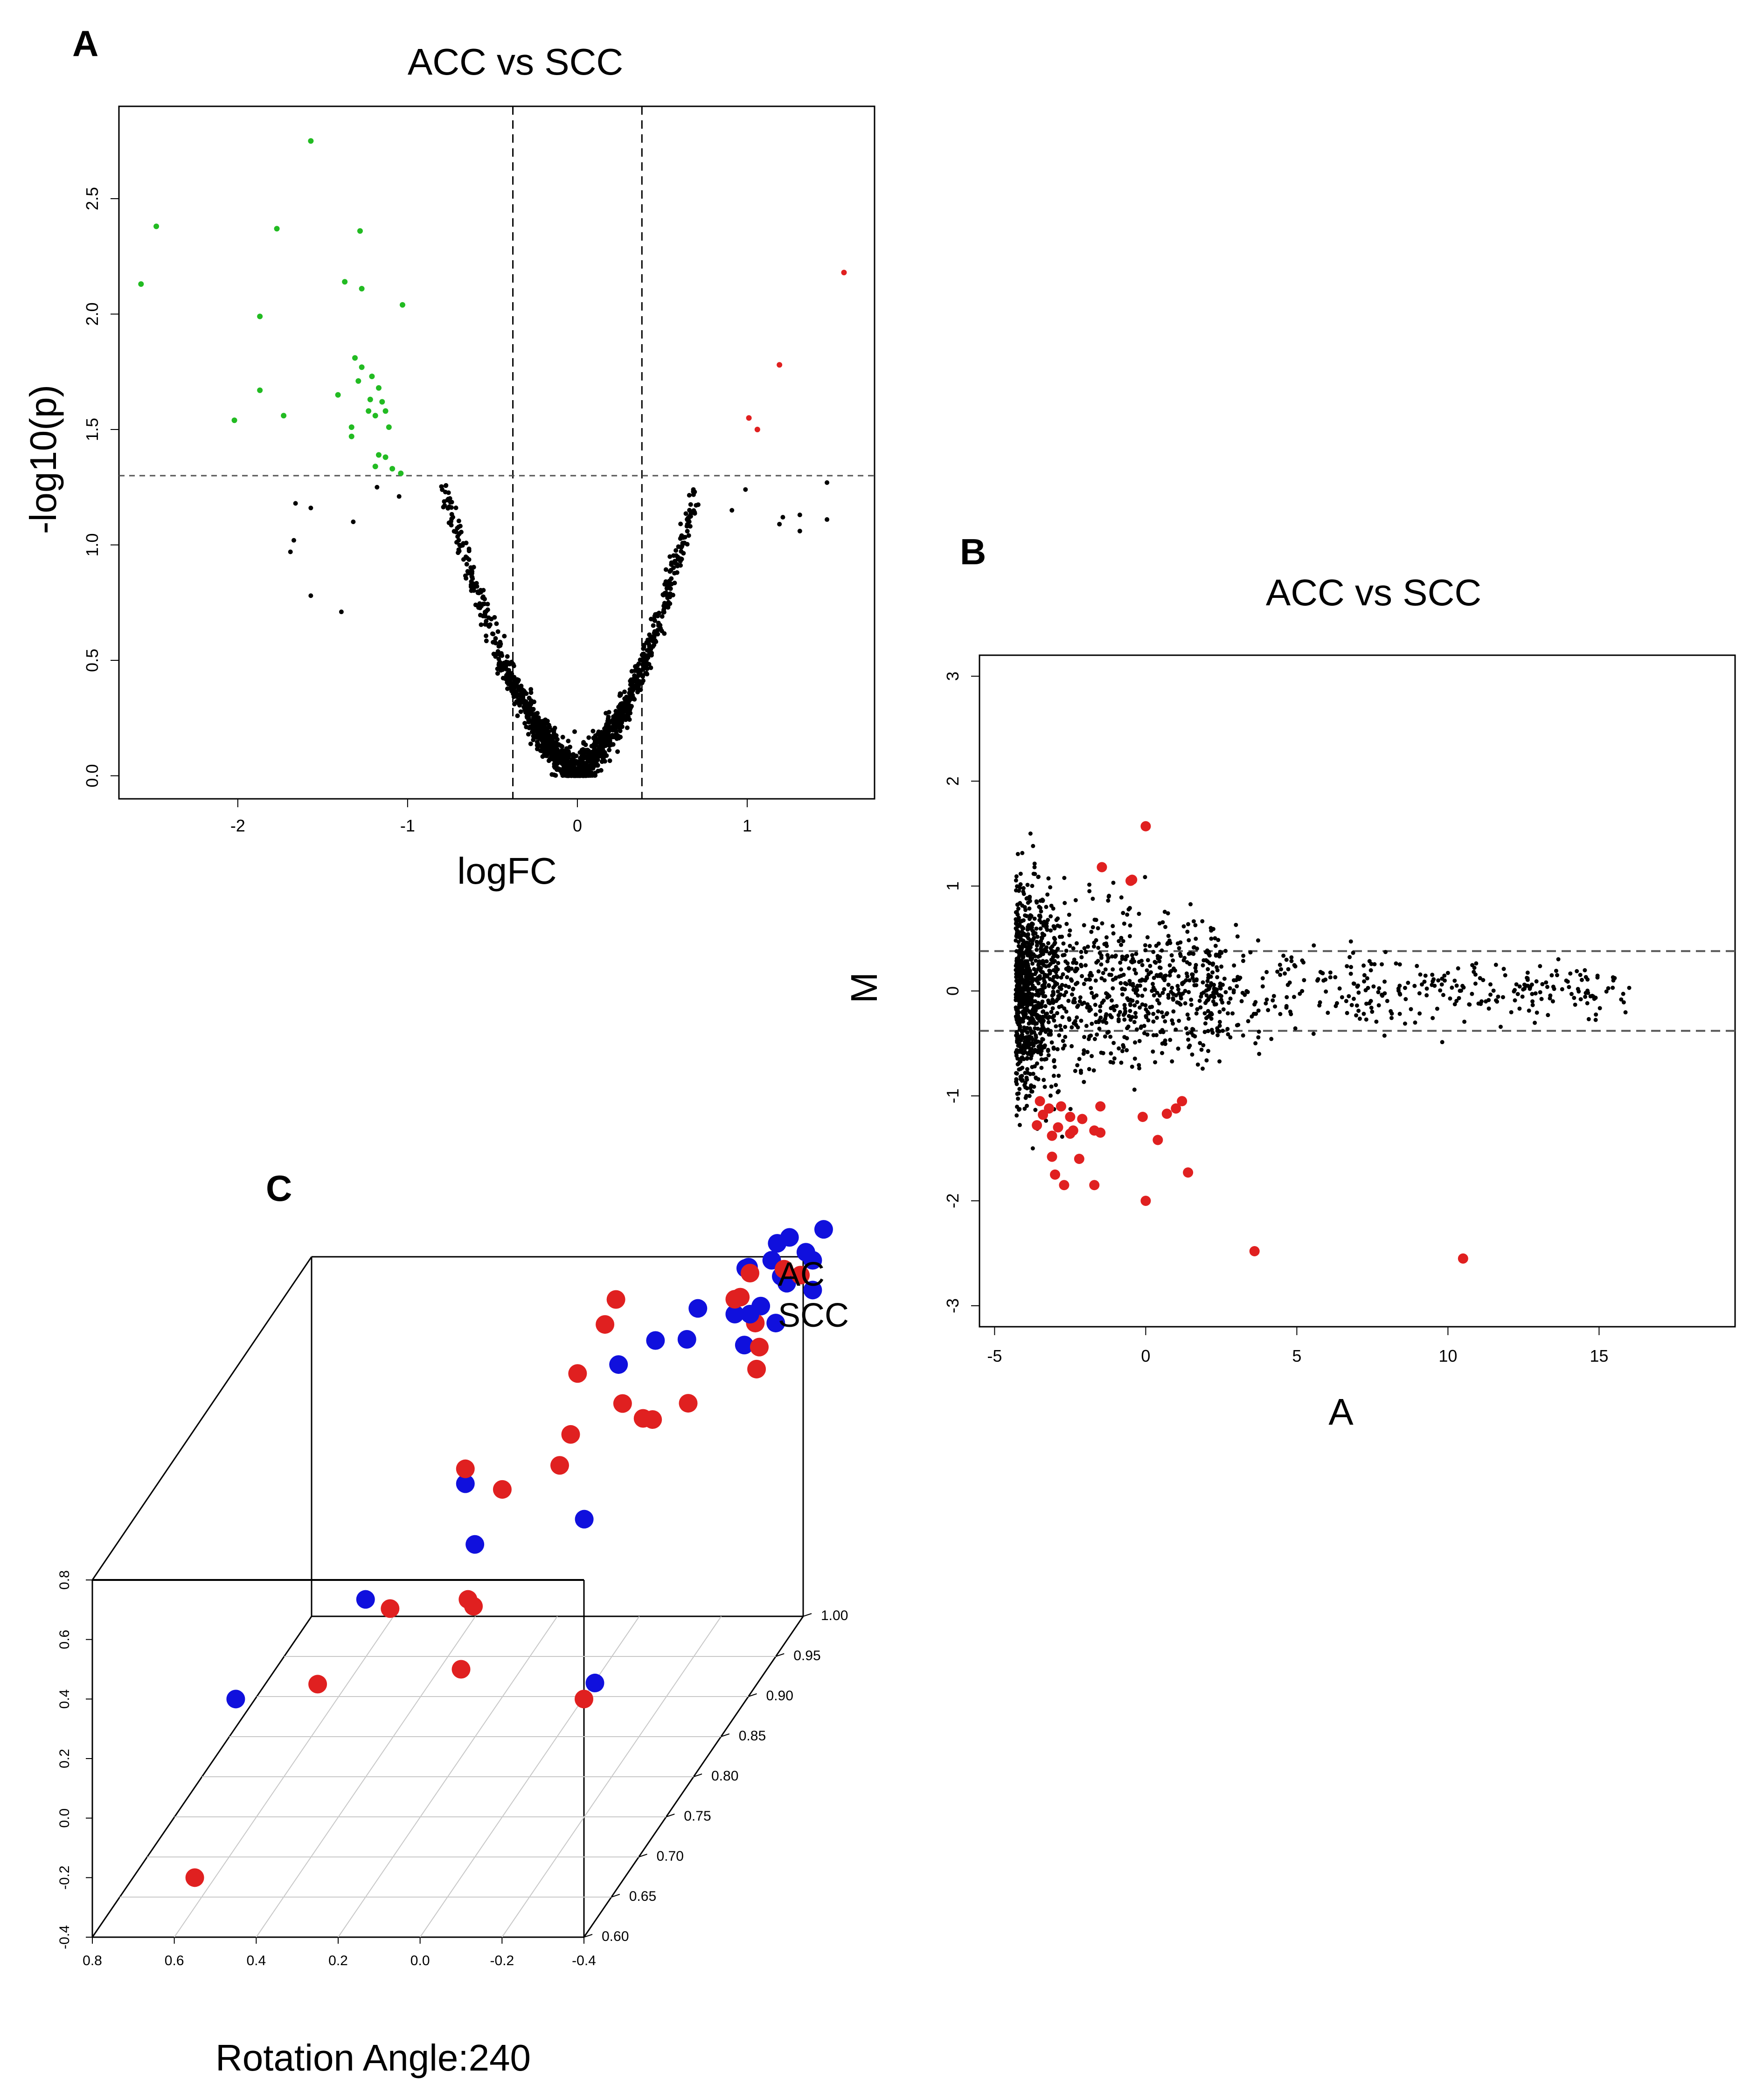 The width and height of the screenshot is (1764, 2092). What do you see at coordinates (1341, 1412) in the screenshot?
I see `panel-b-x-label: A` at bounding box center [1341, 1412].